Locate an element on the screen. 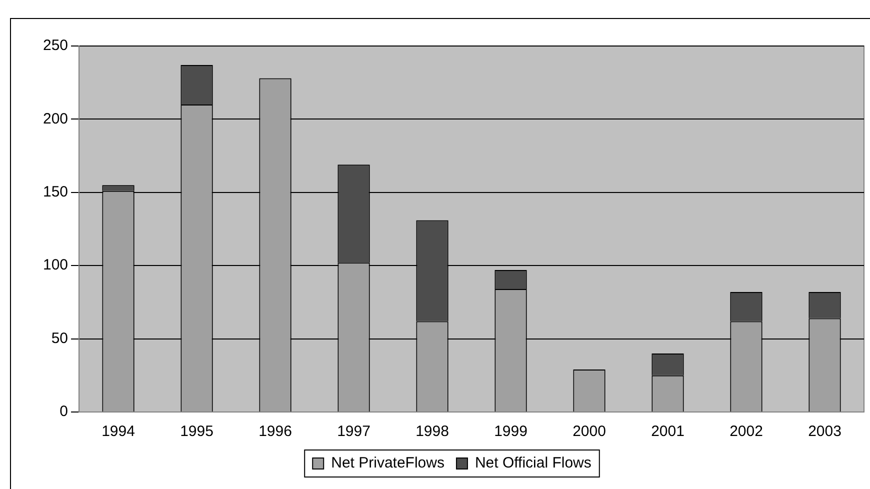 Image resolution: width=870 pixels, height=489 pixels. legend-label: Net Official Flows is located at coordinates (533, 463).